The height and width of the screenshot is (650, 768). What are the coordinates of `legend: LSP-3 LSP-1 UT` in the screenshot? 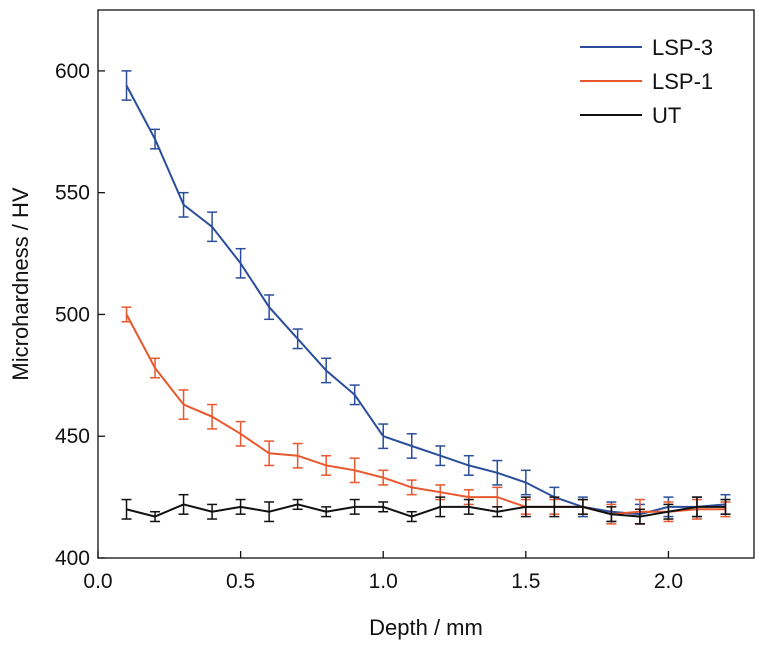 It's located at (646, 81).